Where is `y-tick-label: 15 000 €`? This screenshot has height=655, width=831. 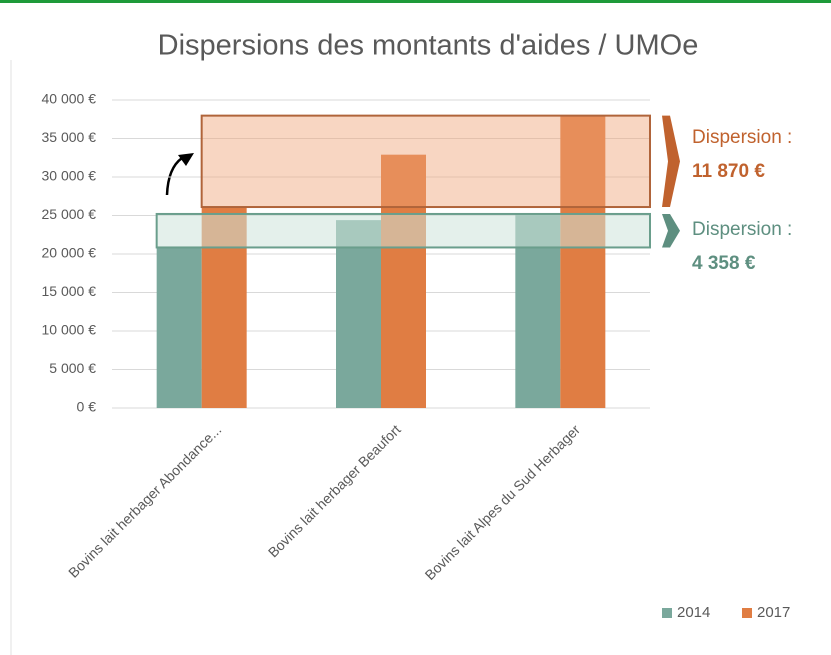
y-tick-label: 15 000 € is located at coordinates (69, 291).